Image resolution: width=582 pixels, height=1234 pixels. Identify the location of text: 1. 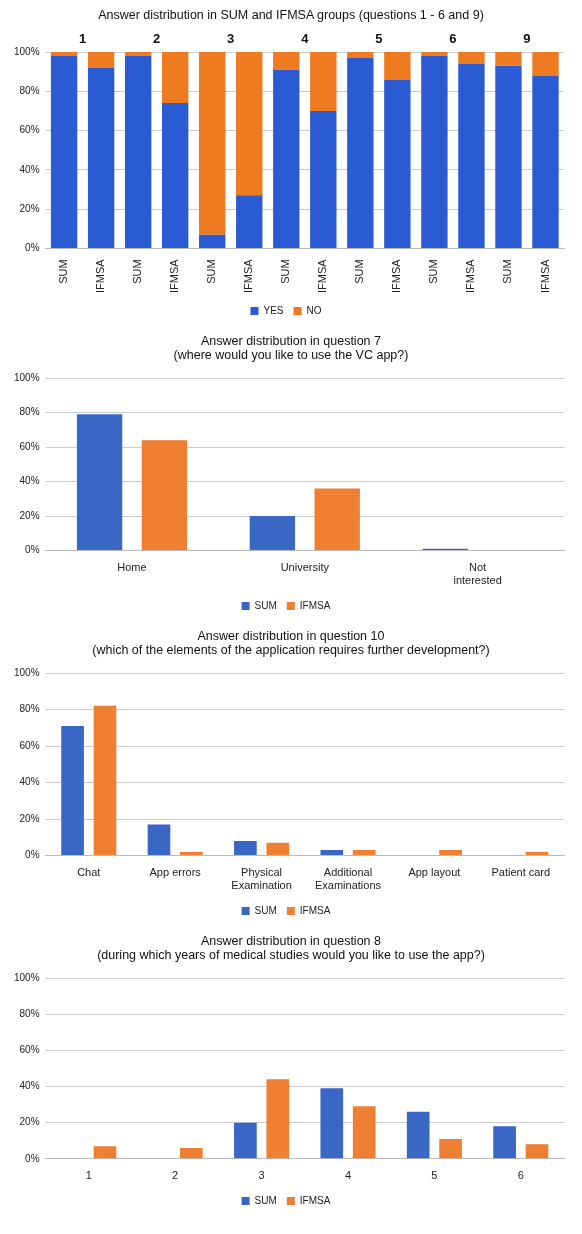
(82, 39).